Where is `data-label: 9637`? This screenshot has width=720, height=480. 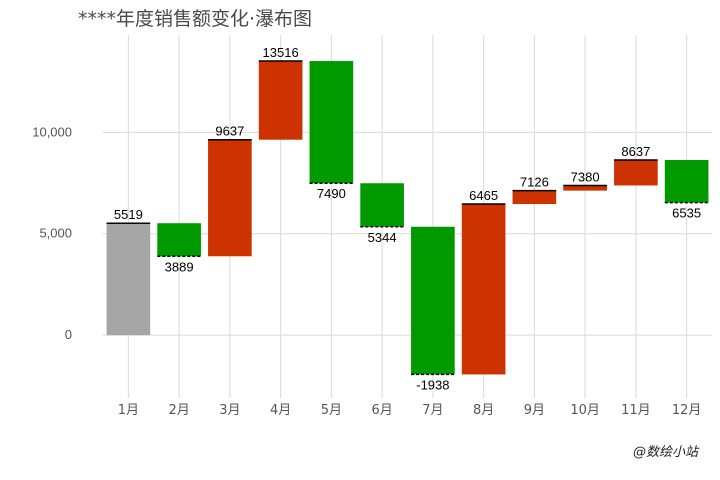 data-label: 9637 is located at coordinates (229, 131).